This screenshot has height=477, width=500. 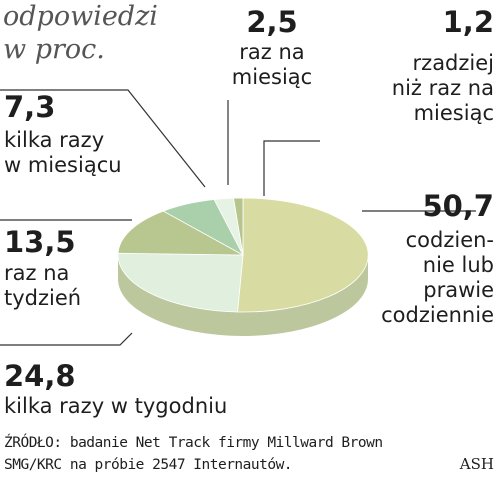 What do you see at coordinates (437, 277) in the screenshot?
I see `category-label: codzien- nie lub prawie codziennie` at bounding box center [437, 277].